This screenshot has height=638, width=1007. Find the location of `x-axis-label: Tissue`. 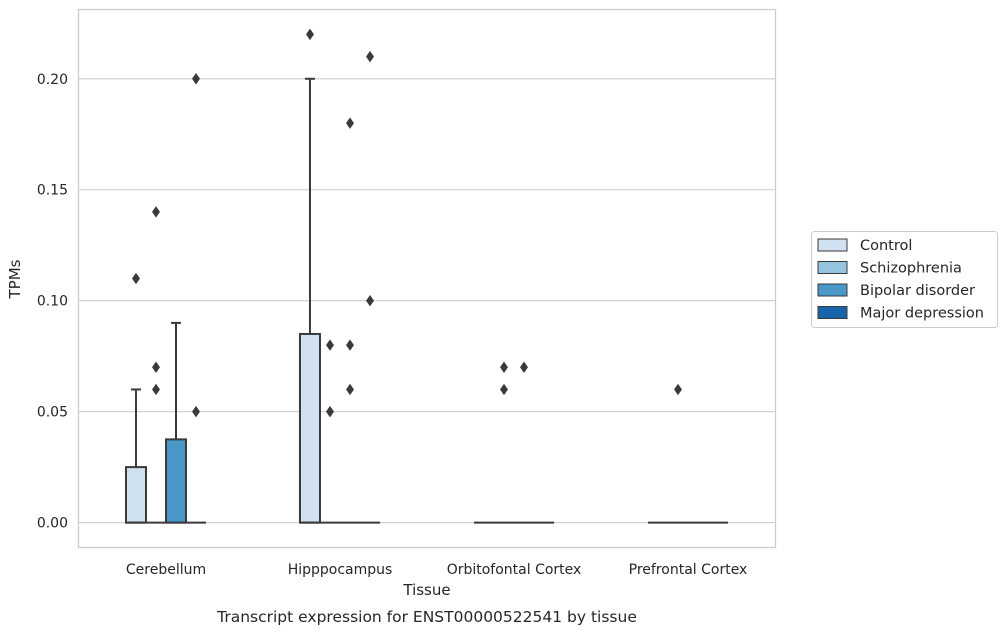

x-axis-label: Tissue is located at coordinates (426, 590).